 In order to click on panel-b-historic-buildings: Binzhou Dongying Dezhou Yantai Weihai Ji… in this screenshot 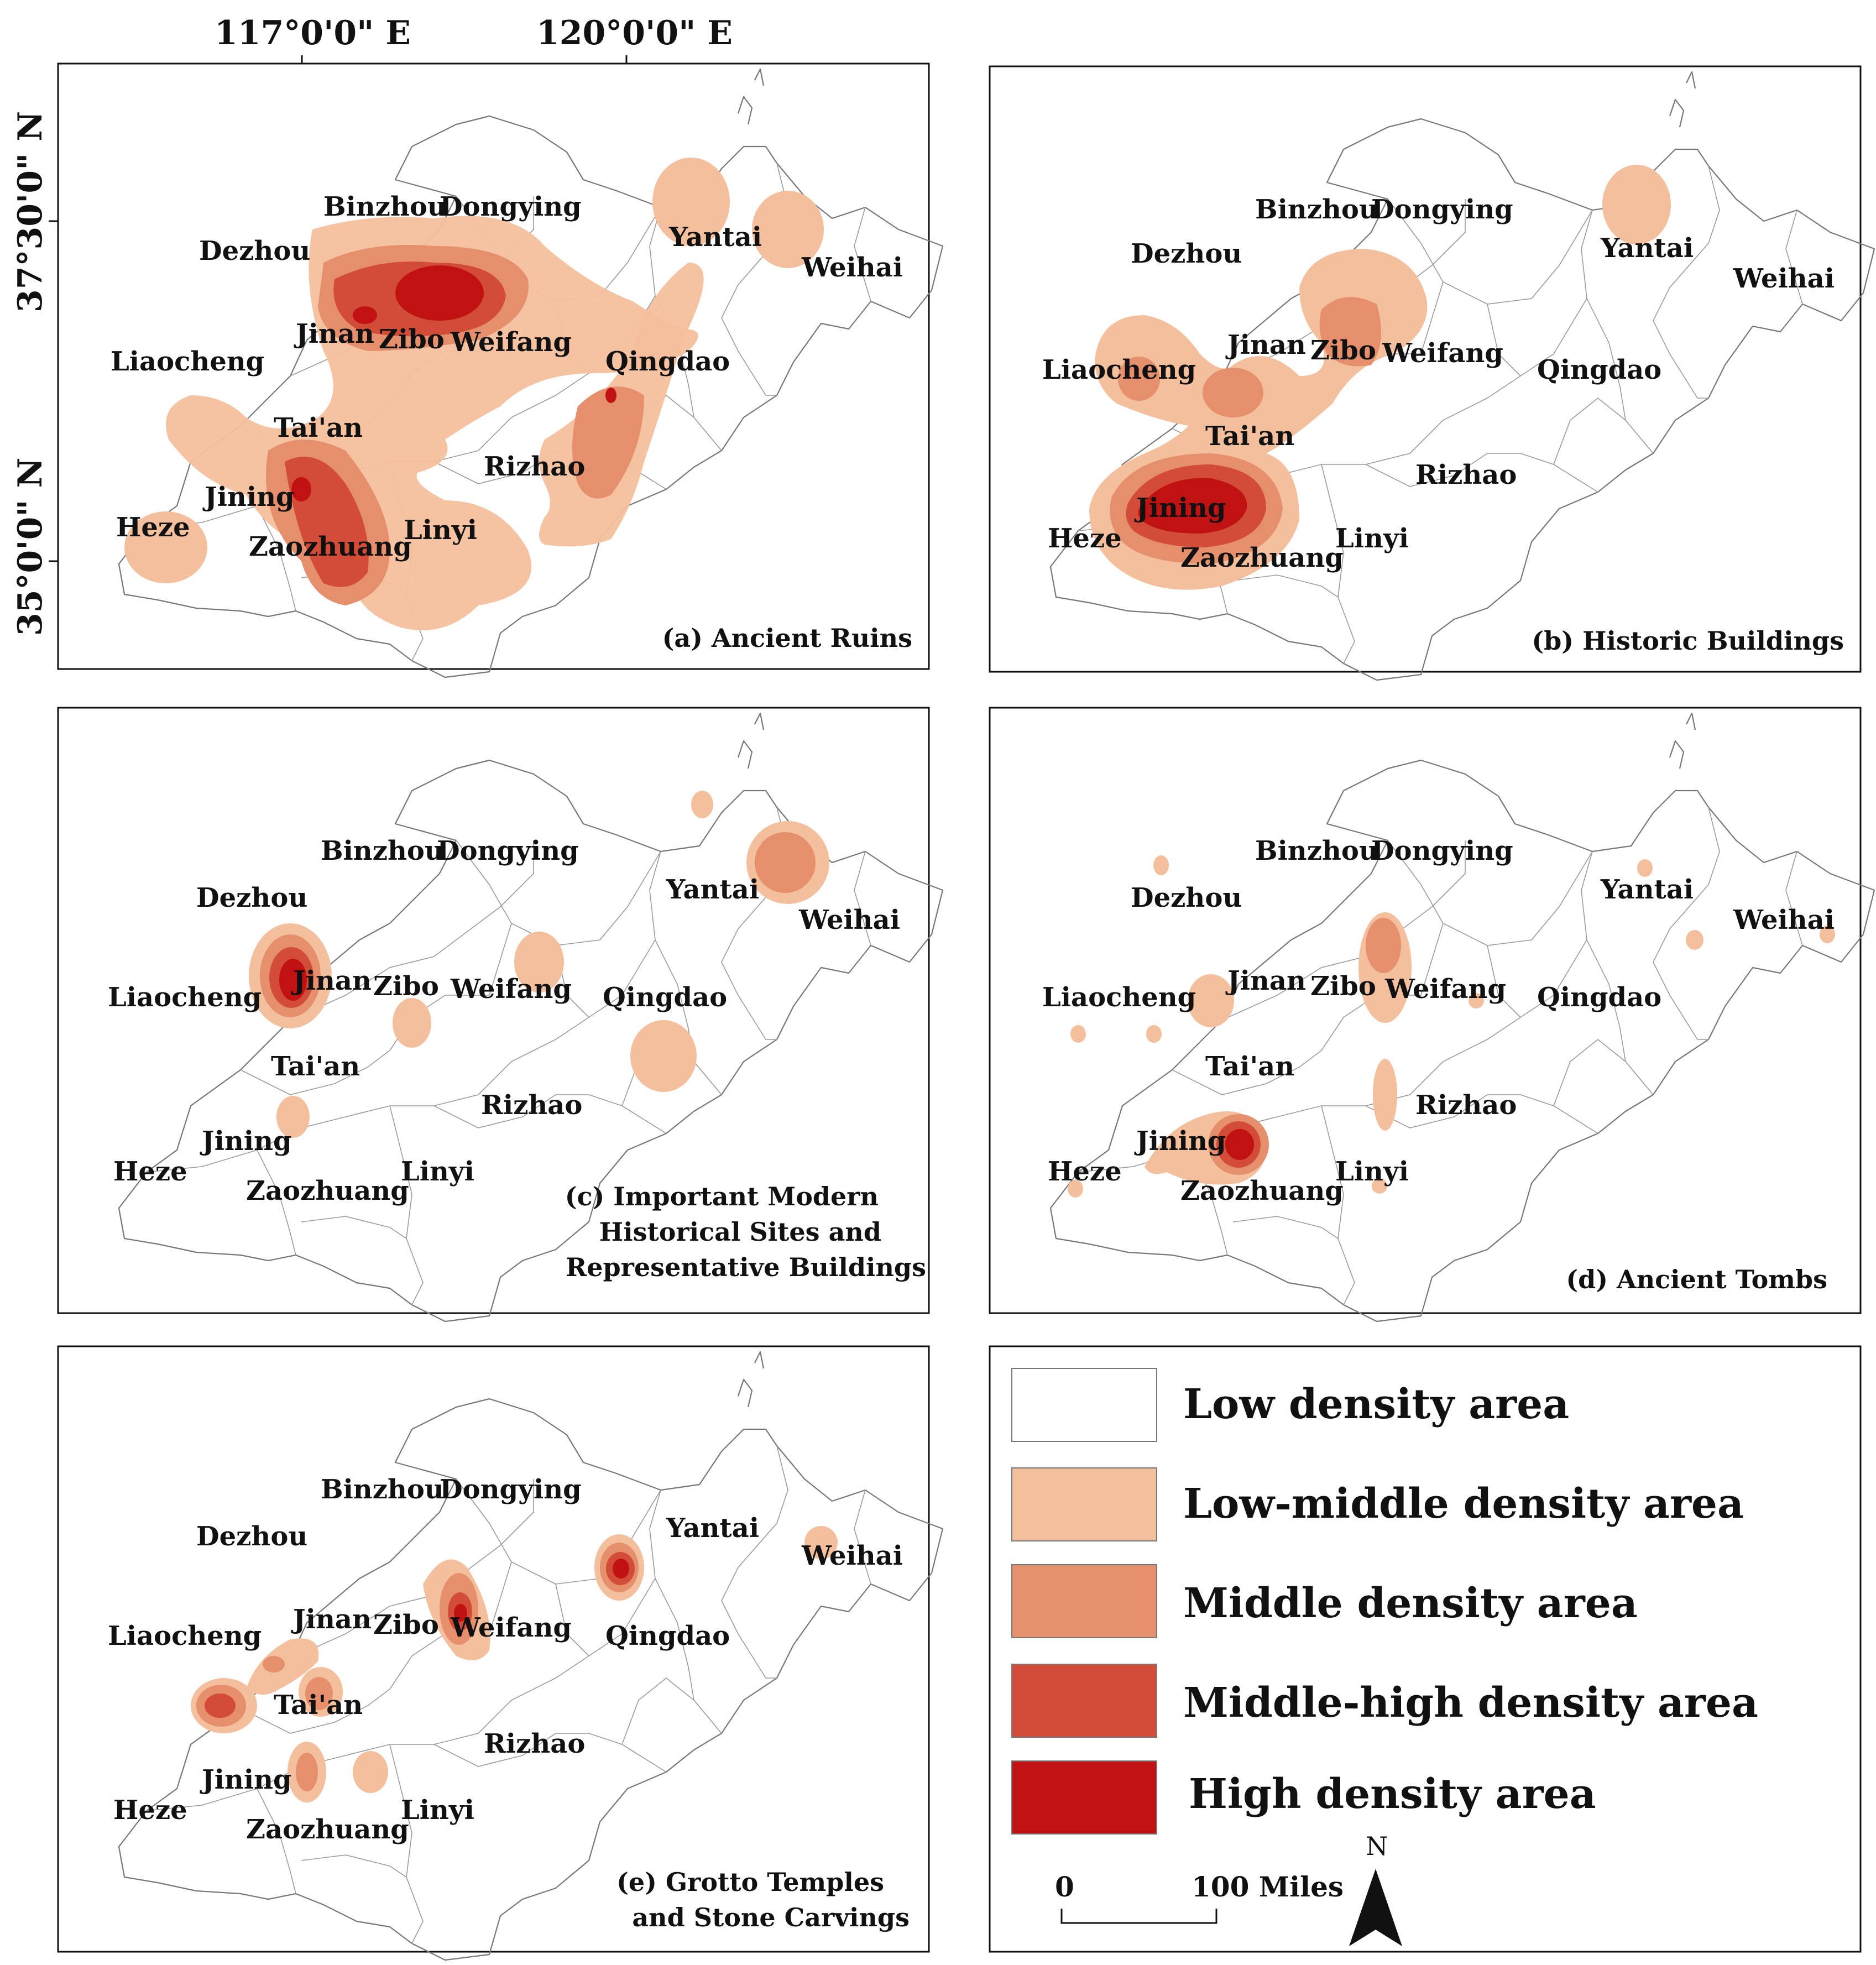, I will do `click(1432, 373)`.